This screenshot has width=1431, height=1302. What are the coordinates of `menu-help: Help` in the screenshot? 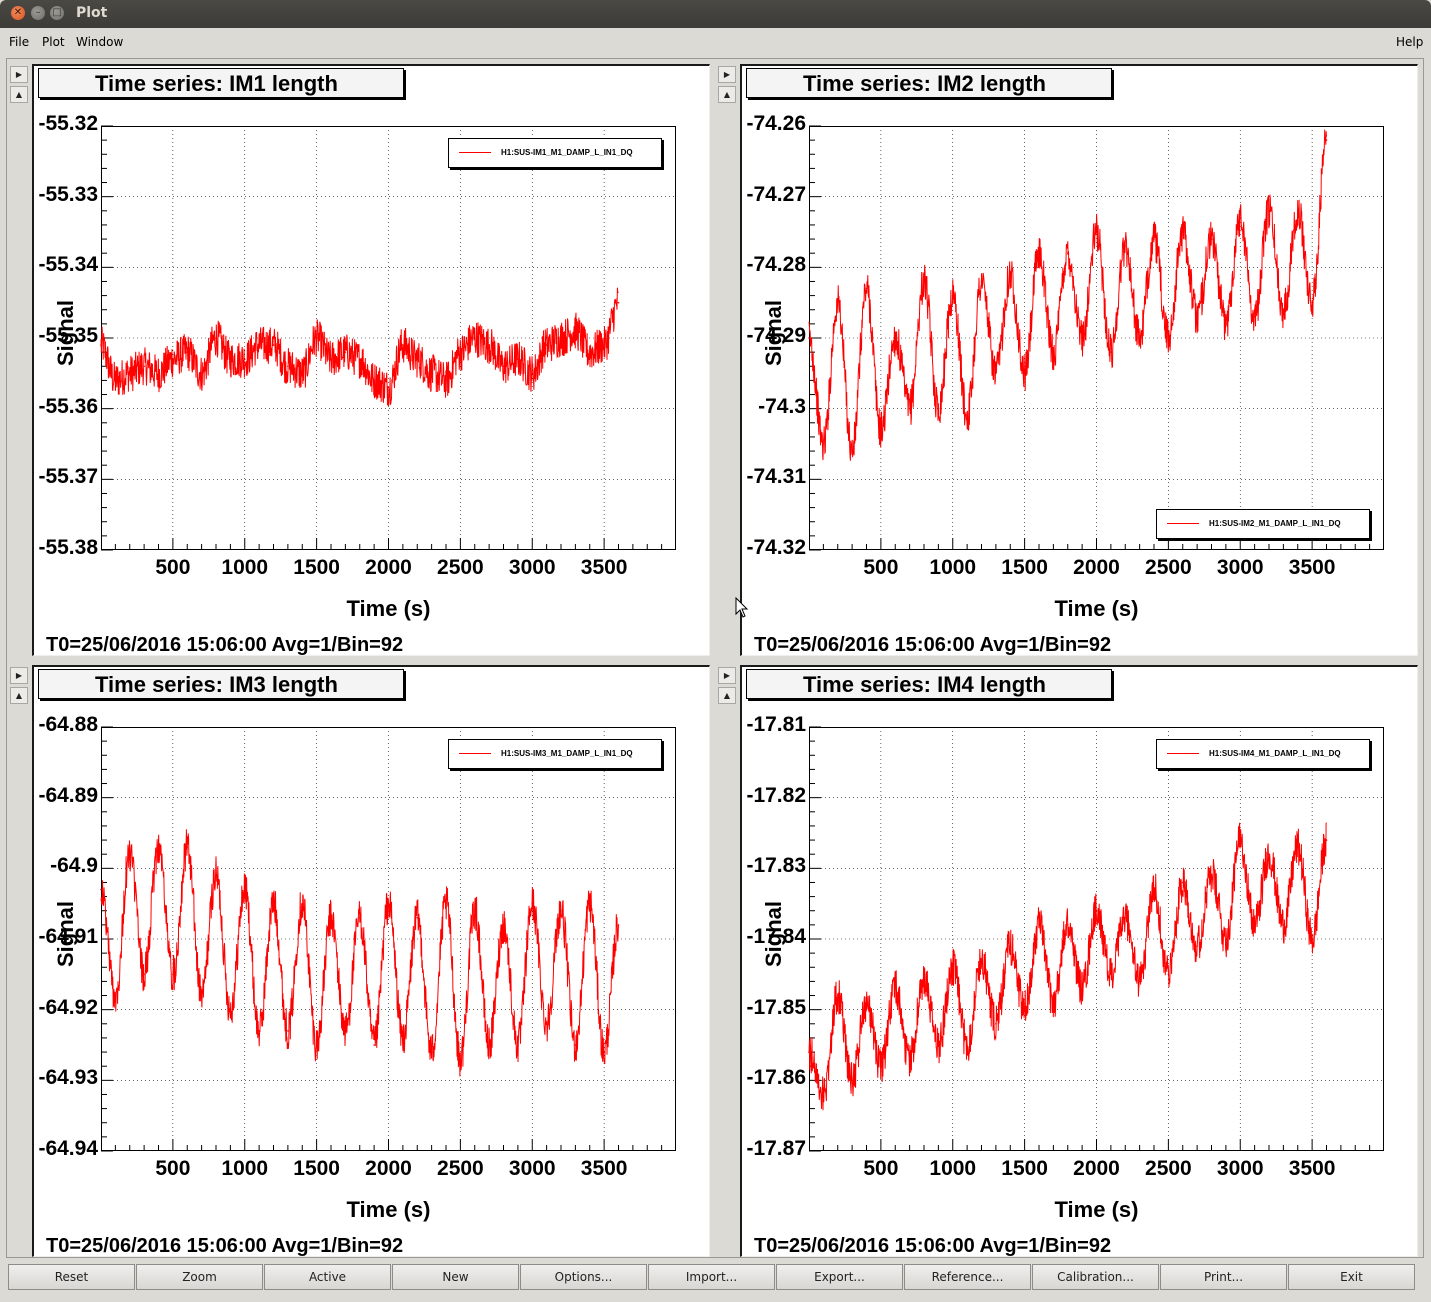 It's located at (1410, 42).